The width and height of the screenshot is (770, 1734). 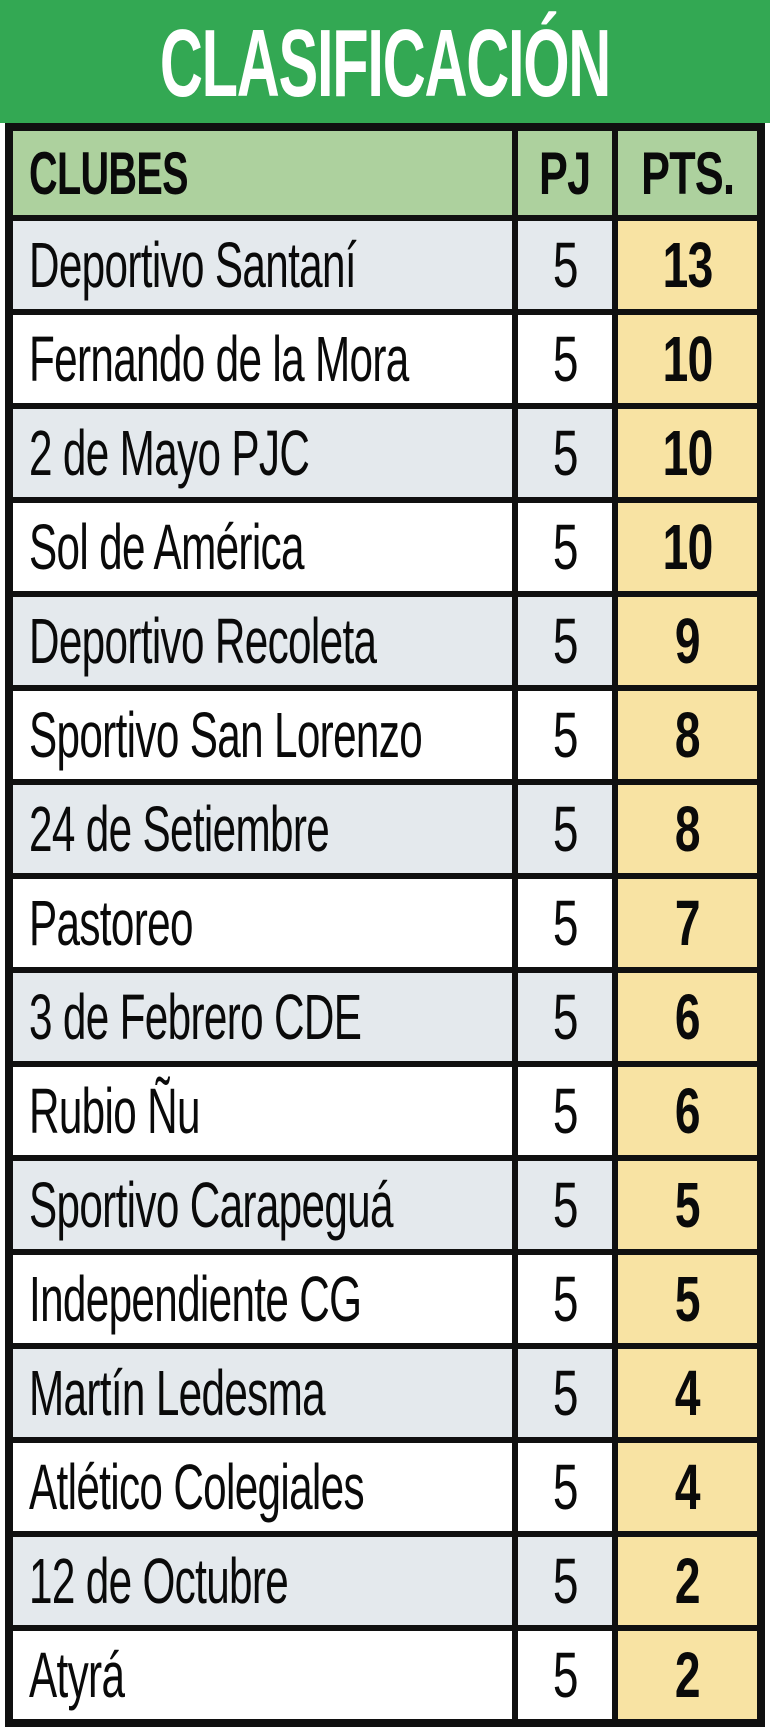 I want to click on club-name: Deportivo Recoleta, so click(x=203, y=641).